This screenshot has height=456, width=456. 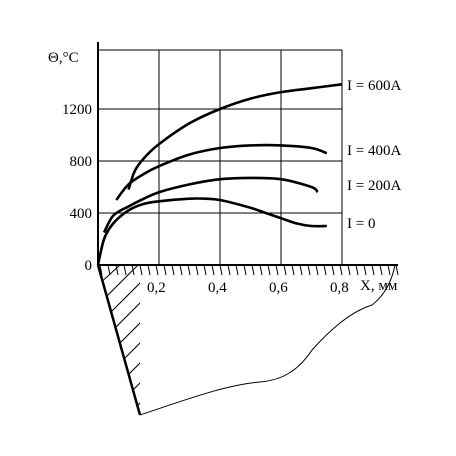 What do you see at coordinates (339, 288) in the screenshot?
I see `x-tick-label: 0,8` at bounding box center [339, 288].